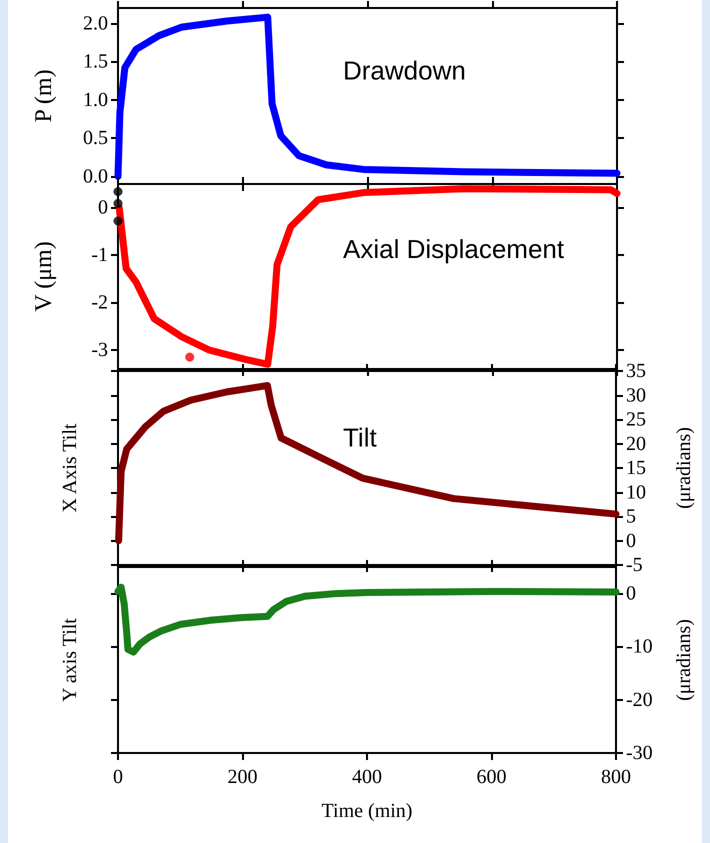 The image size is (710, 843). Describe the element at coordinates (636, 443) in the screenshot. I see `y2-tick-label: 20` at that location.